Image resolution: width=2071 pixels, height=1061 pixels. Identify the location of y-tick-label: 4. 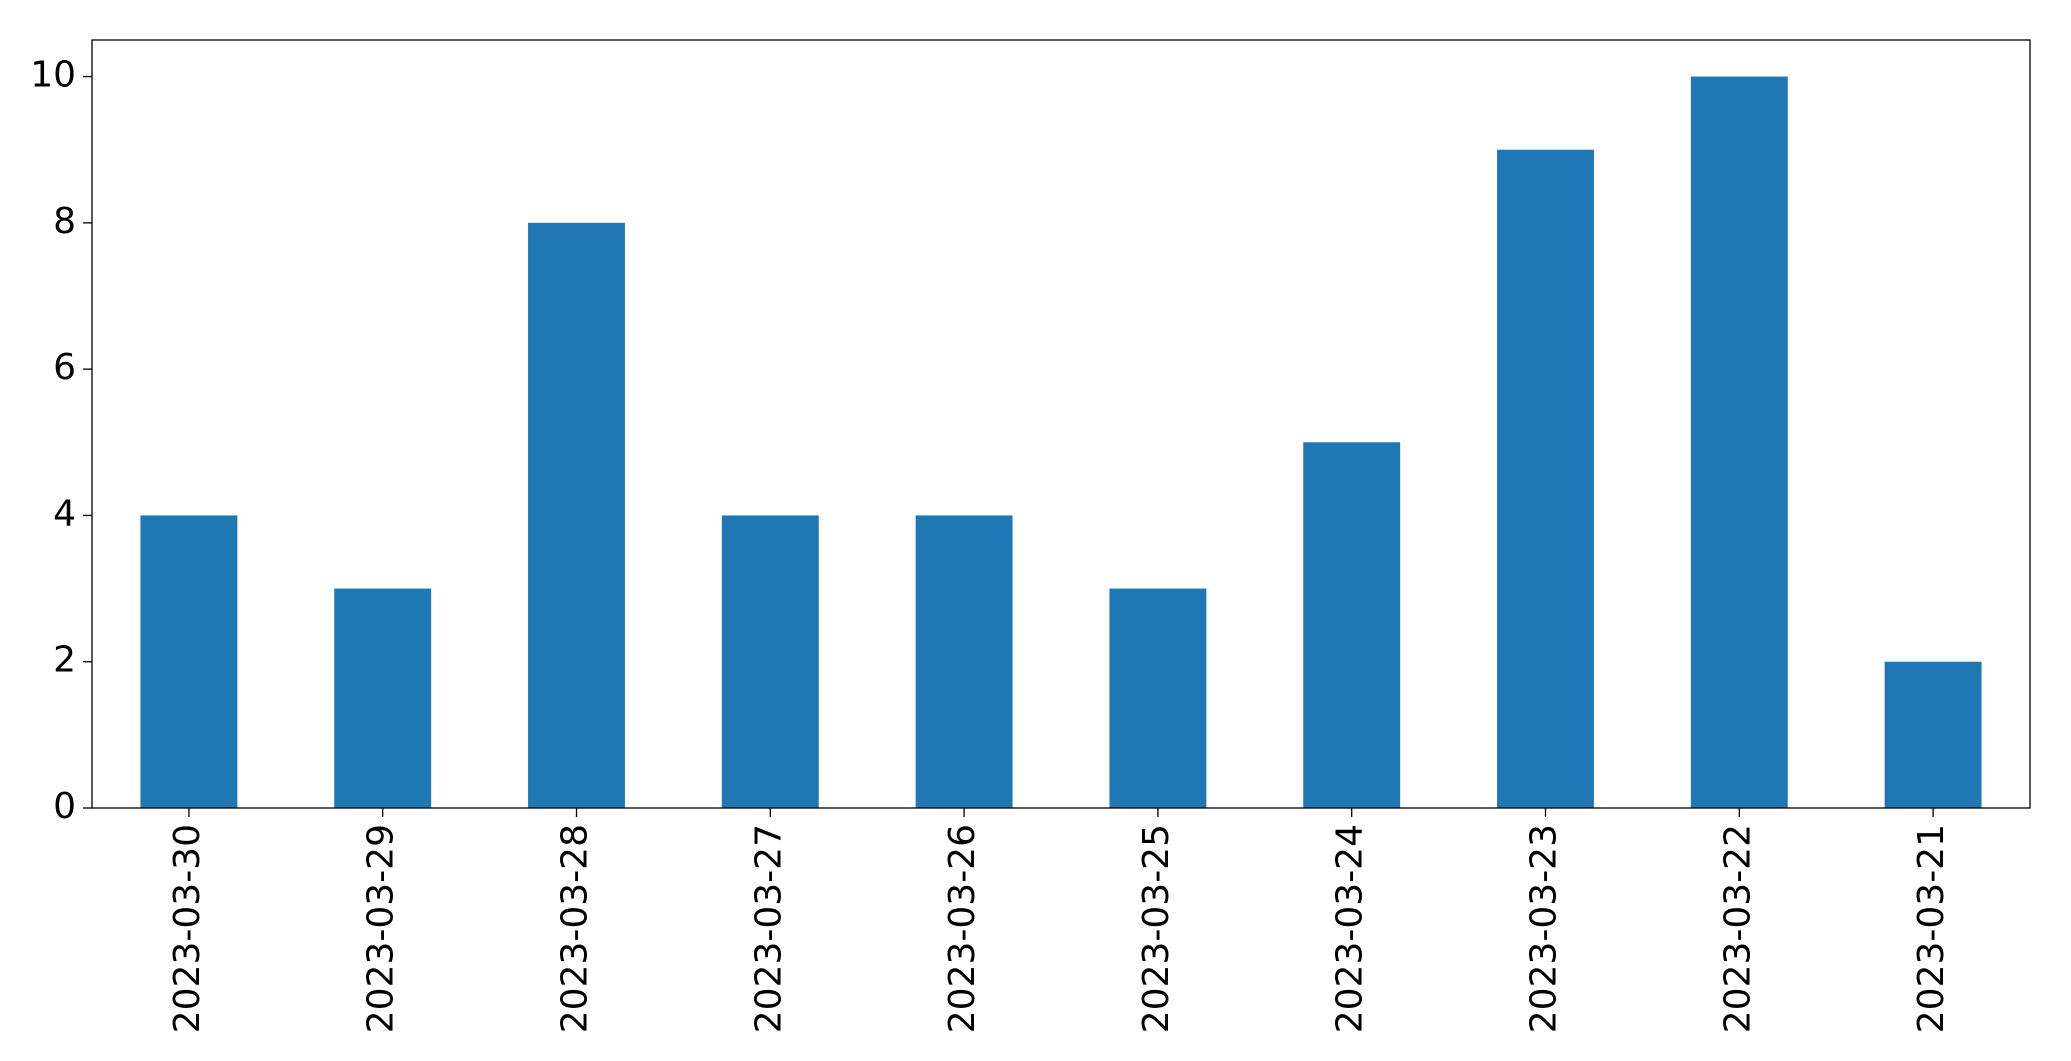
(64, 513).